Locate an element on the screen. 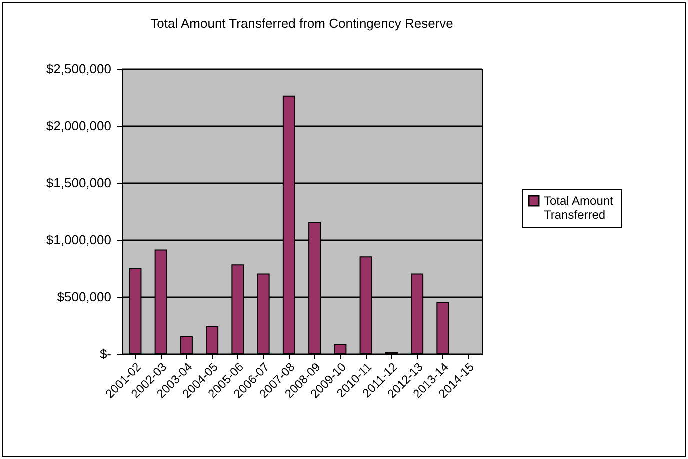  y-tick-label: $- is located at coordinates (106, 354).